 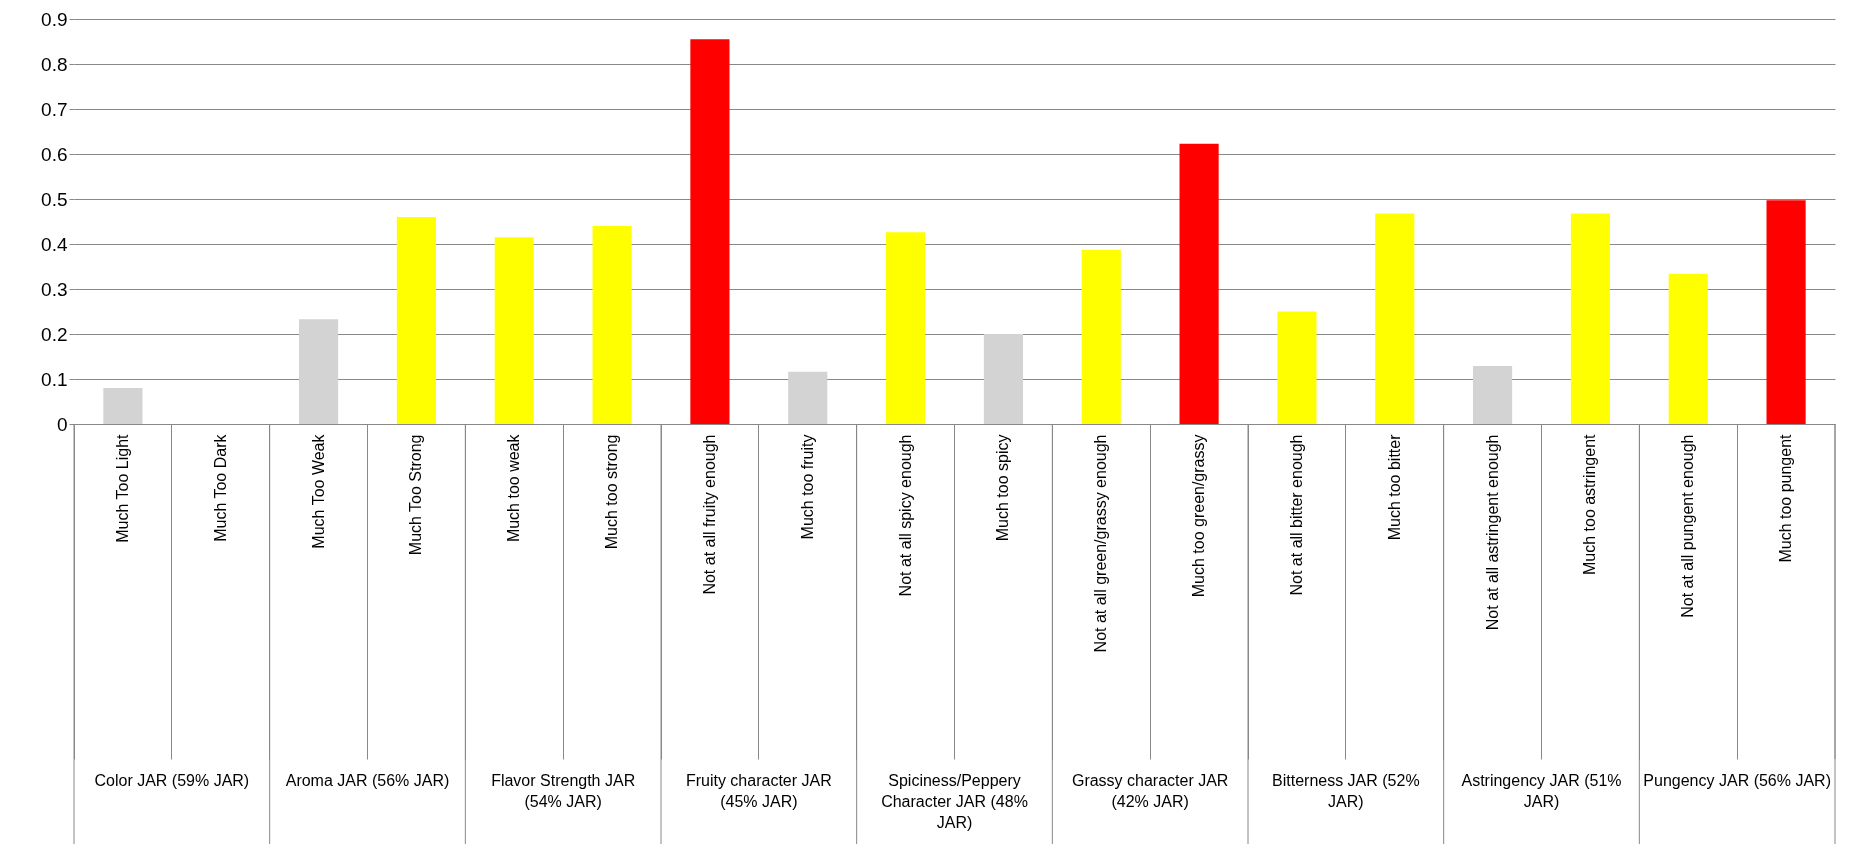 What do you see at coordinates (709, 514) in the screenshot?
I see `x-tick-label: Not at all fruity enough` at bounding box center [709, 514].